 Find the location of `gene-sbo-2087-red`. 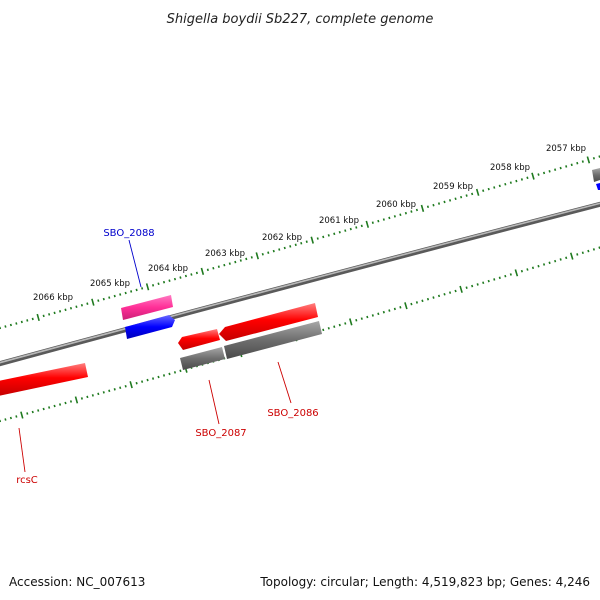

gene-sbo-2087-red is located at coordinates (199, 339).